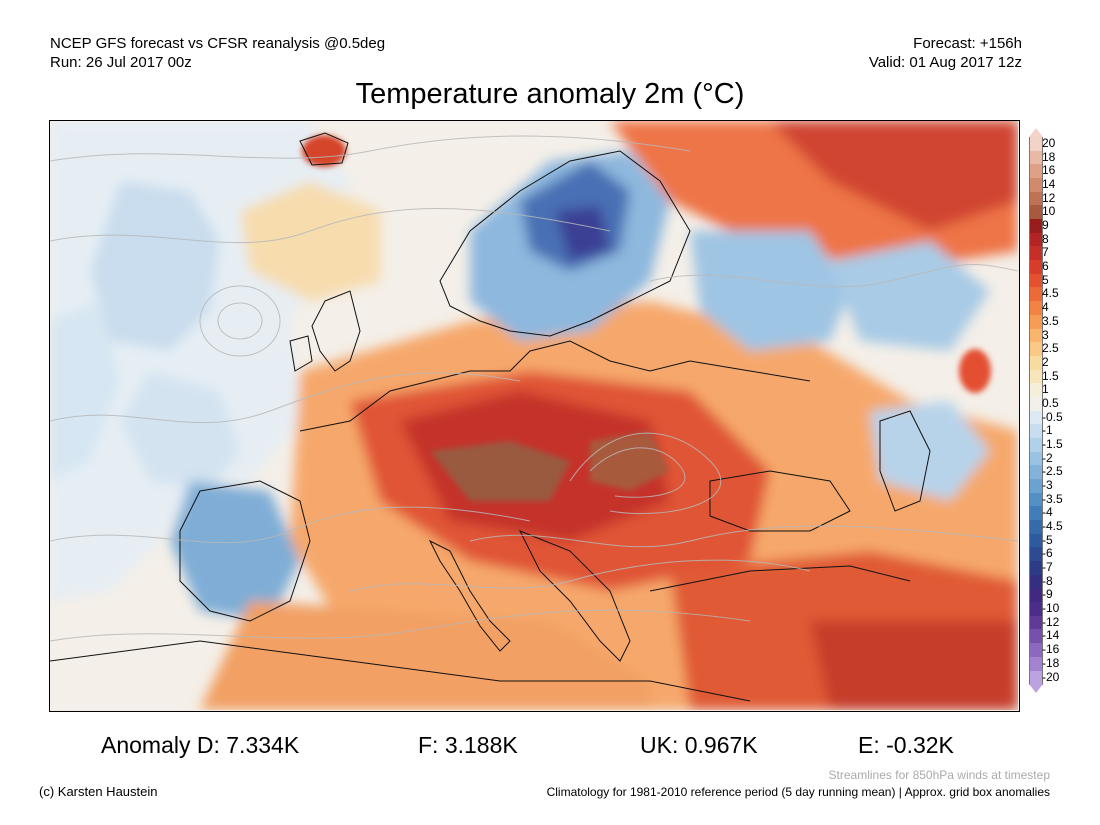  I want to click on colorbar-tick-label: 7, so click(1045, 252).